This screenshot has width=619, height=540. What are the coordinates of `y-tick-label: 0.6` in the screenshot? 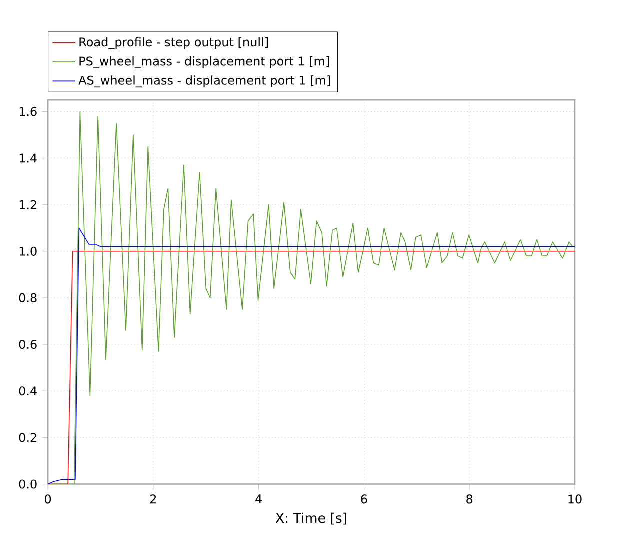 It's located at (28, 344).